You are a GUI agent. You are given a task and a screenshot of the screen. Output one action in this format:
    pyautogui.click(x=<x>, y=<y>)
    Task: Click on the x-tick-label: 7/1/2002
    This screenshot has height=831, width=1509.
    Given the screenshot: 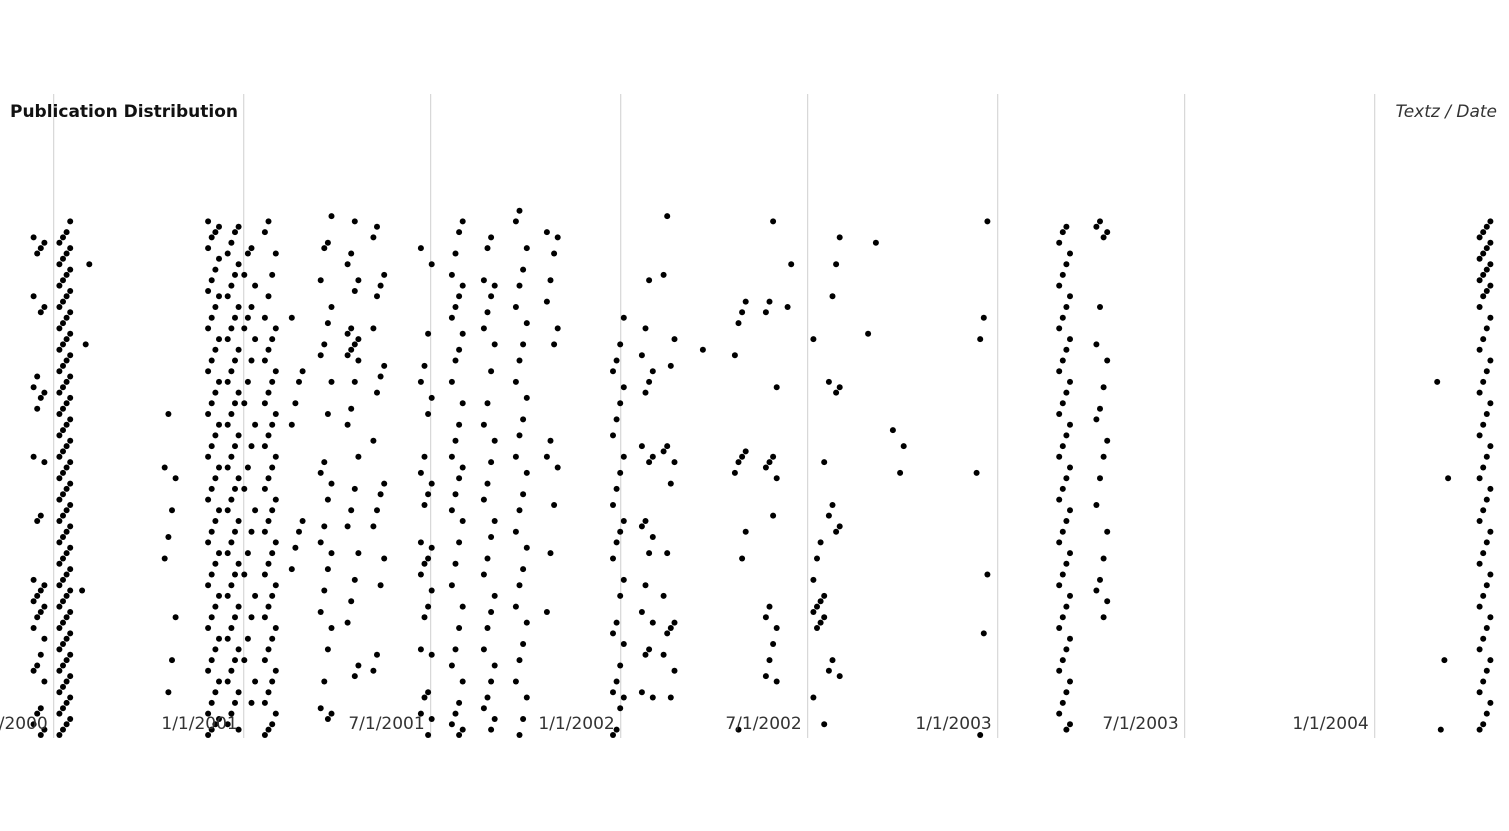 What is the action you would take?
    pyautogui.click(x=763, y=724)
    